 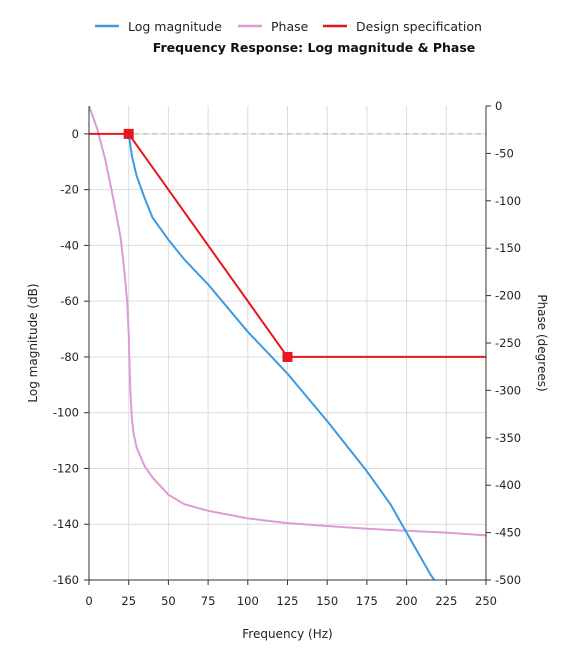 I want to click on legend: Log magnitude Phase Design specification, so click(x=288, y=26).